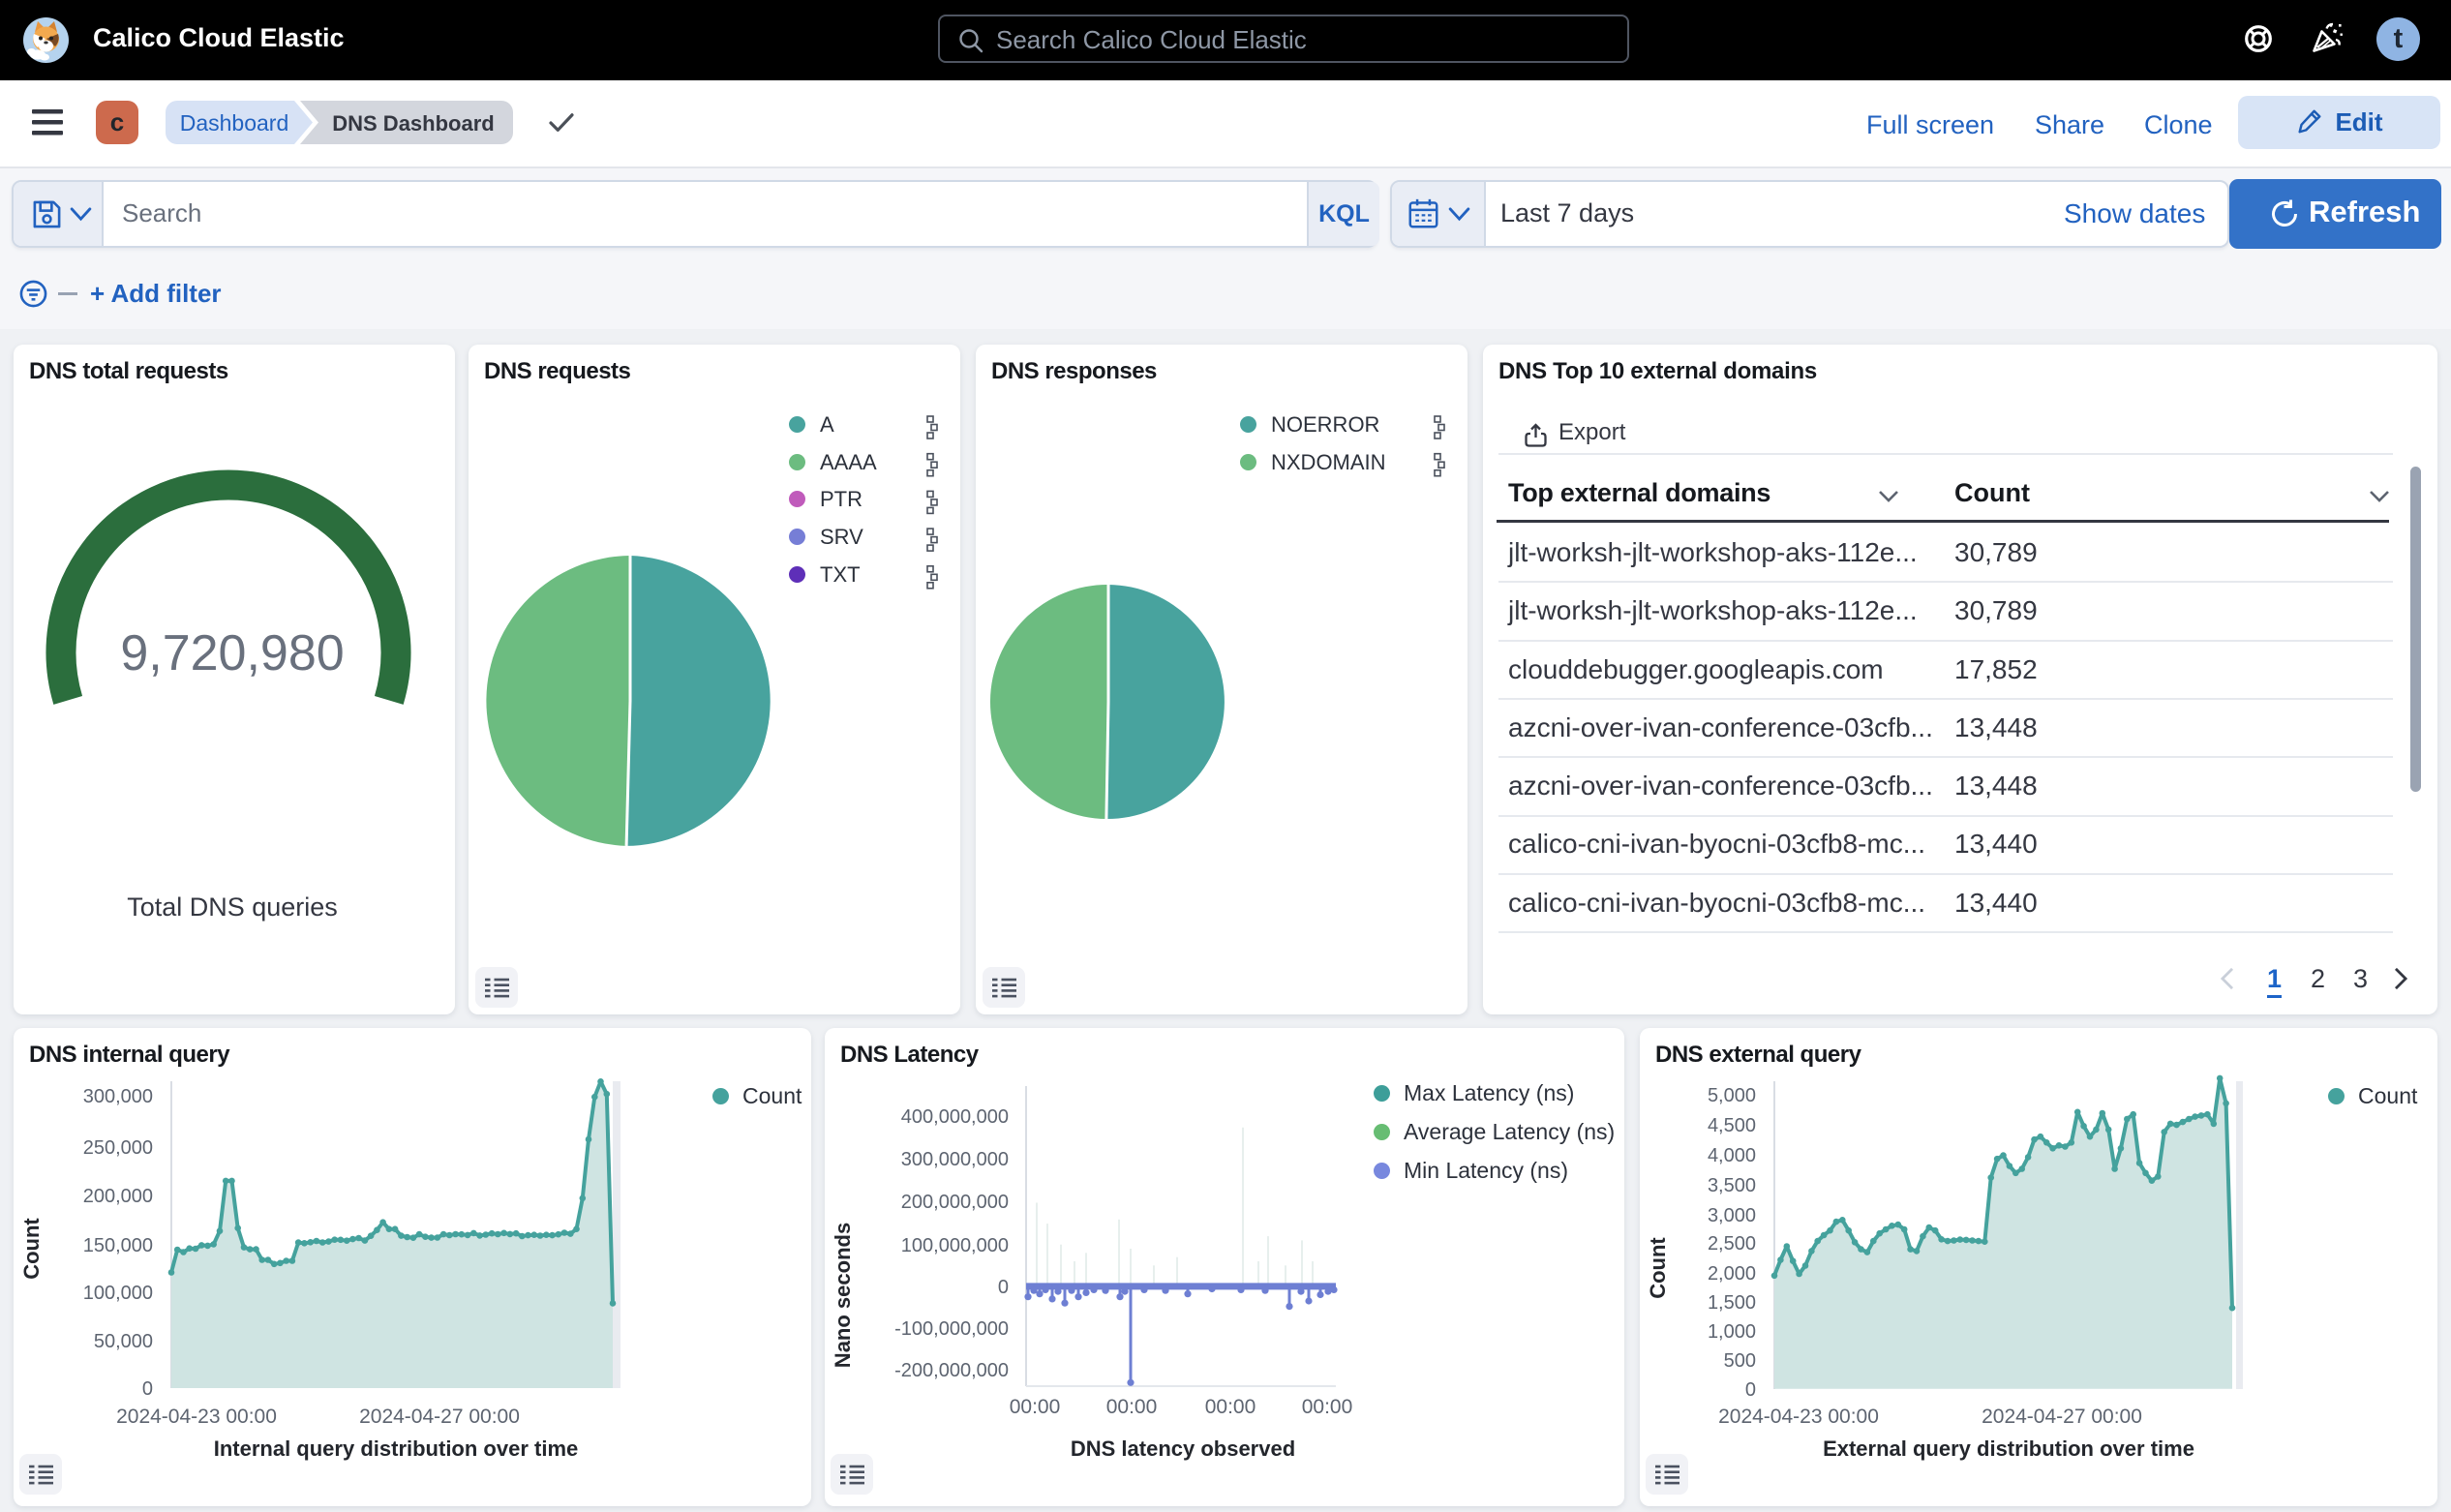 This screenshot has width=2451, height=1512. I want to click on svg-text:Internal query distribution ov: Internal query distribution over time, so click(397, 1448).